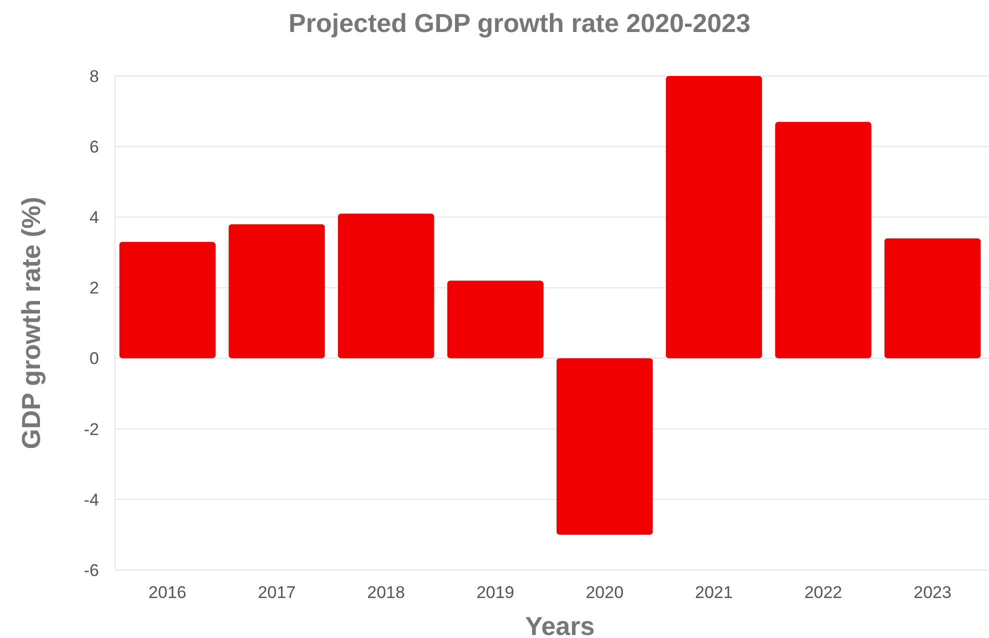 The image size is (989, 638). What do you see at coordinates (91, 429) in the screenshot?
I see `y-tick-label: -2` at bounding box center [91, 429].